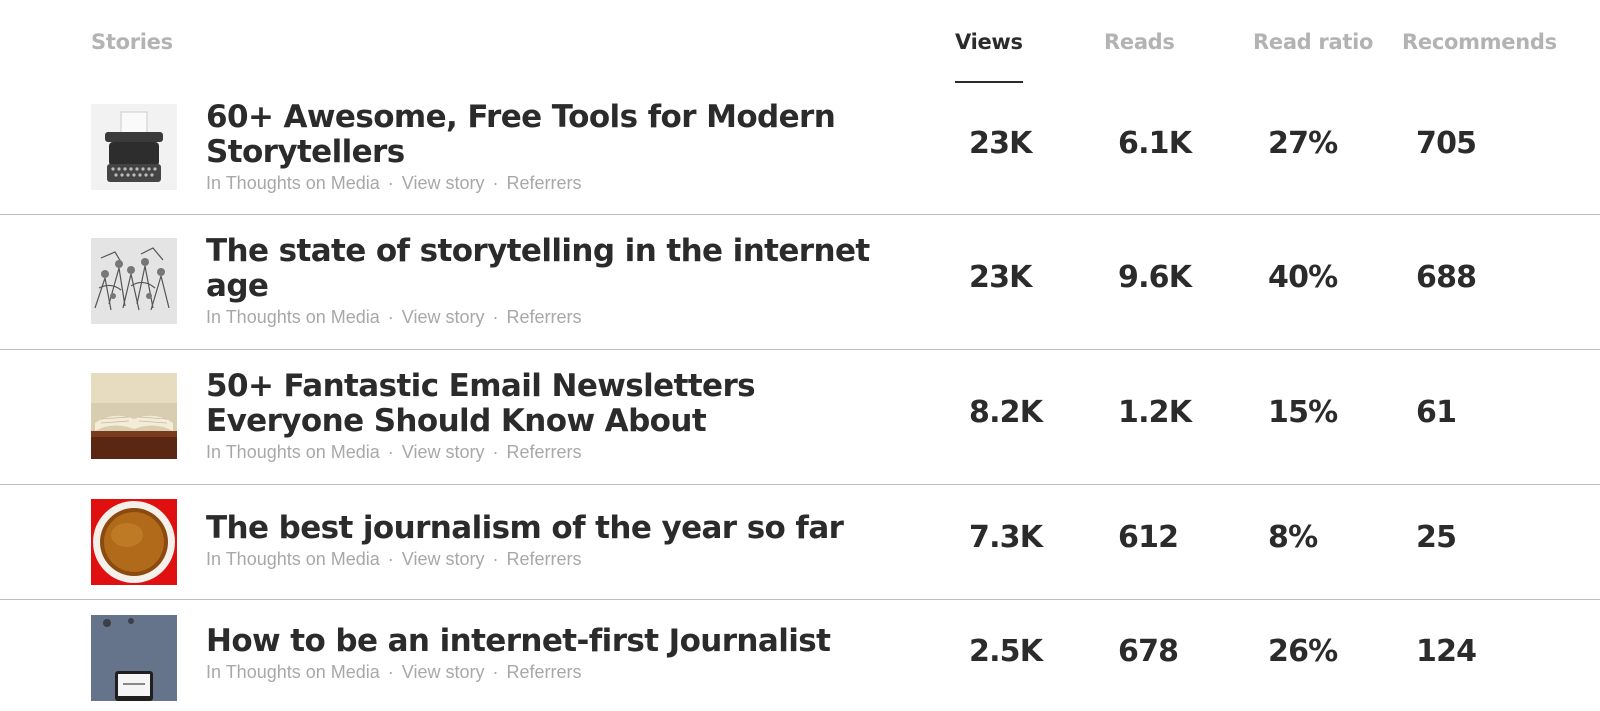  What do you see at coordinates (1006, 412) in the screenshot?
I see `views-value: 8.2K` at bounding box center [1006, 412].